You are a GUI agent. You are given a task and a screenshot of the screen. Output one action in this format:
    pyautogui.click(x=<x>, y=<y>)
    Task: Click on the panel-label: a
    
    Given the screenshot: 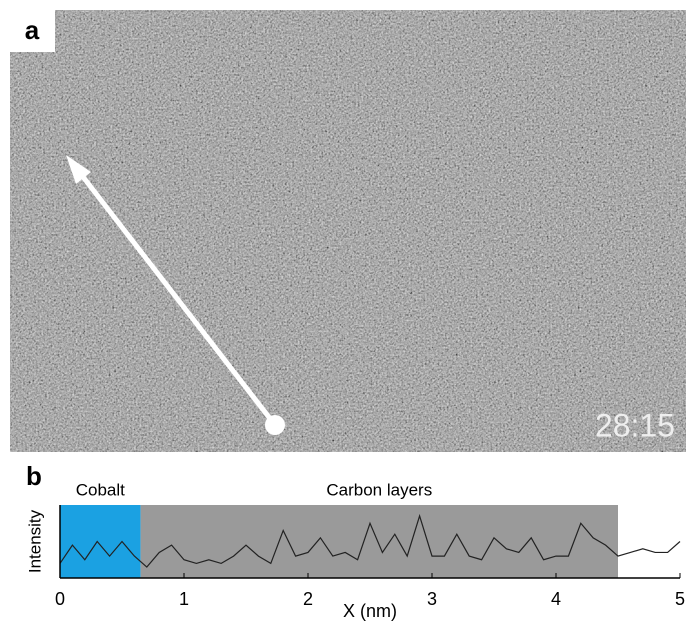 What is the action you would take?
    pyautogui.click(x=32, y=30)
    